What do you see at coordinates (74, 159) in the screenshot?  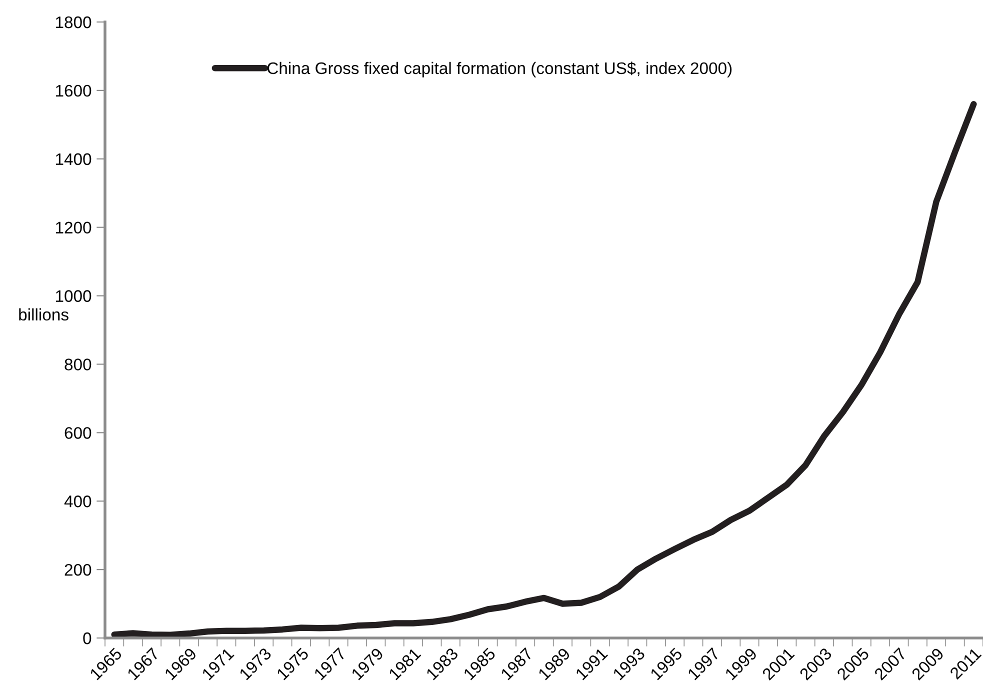 I see `y-tick-label: 1400` at bounding box center [74, 159].